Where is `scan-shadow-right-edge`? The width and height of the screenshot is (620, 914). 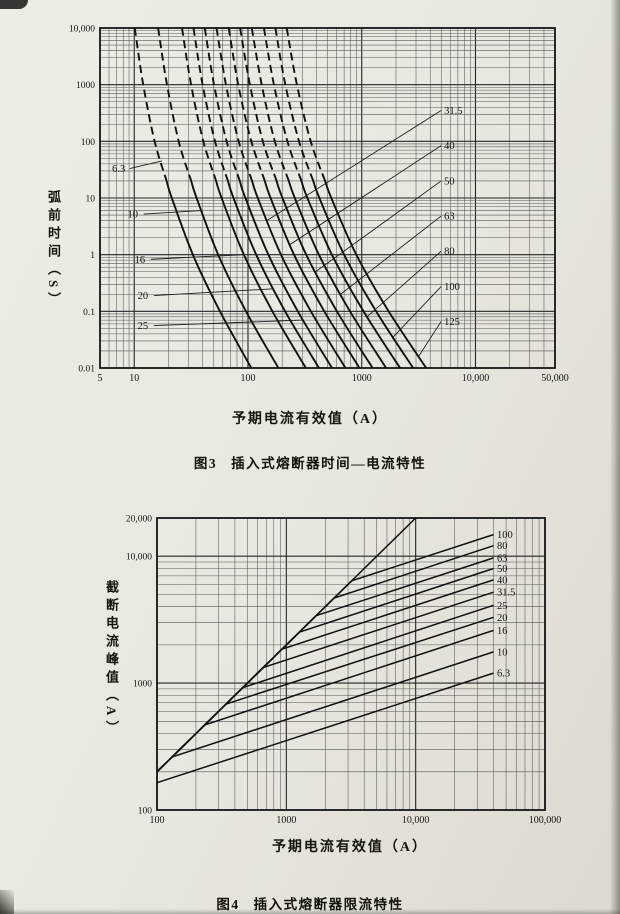
scan-shadow-right-edge is located at coordinates (615, 457).